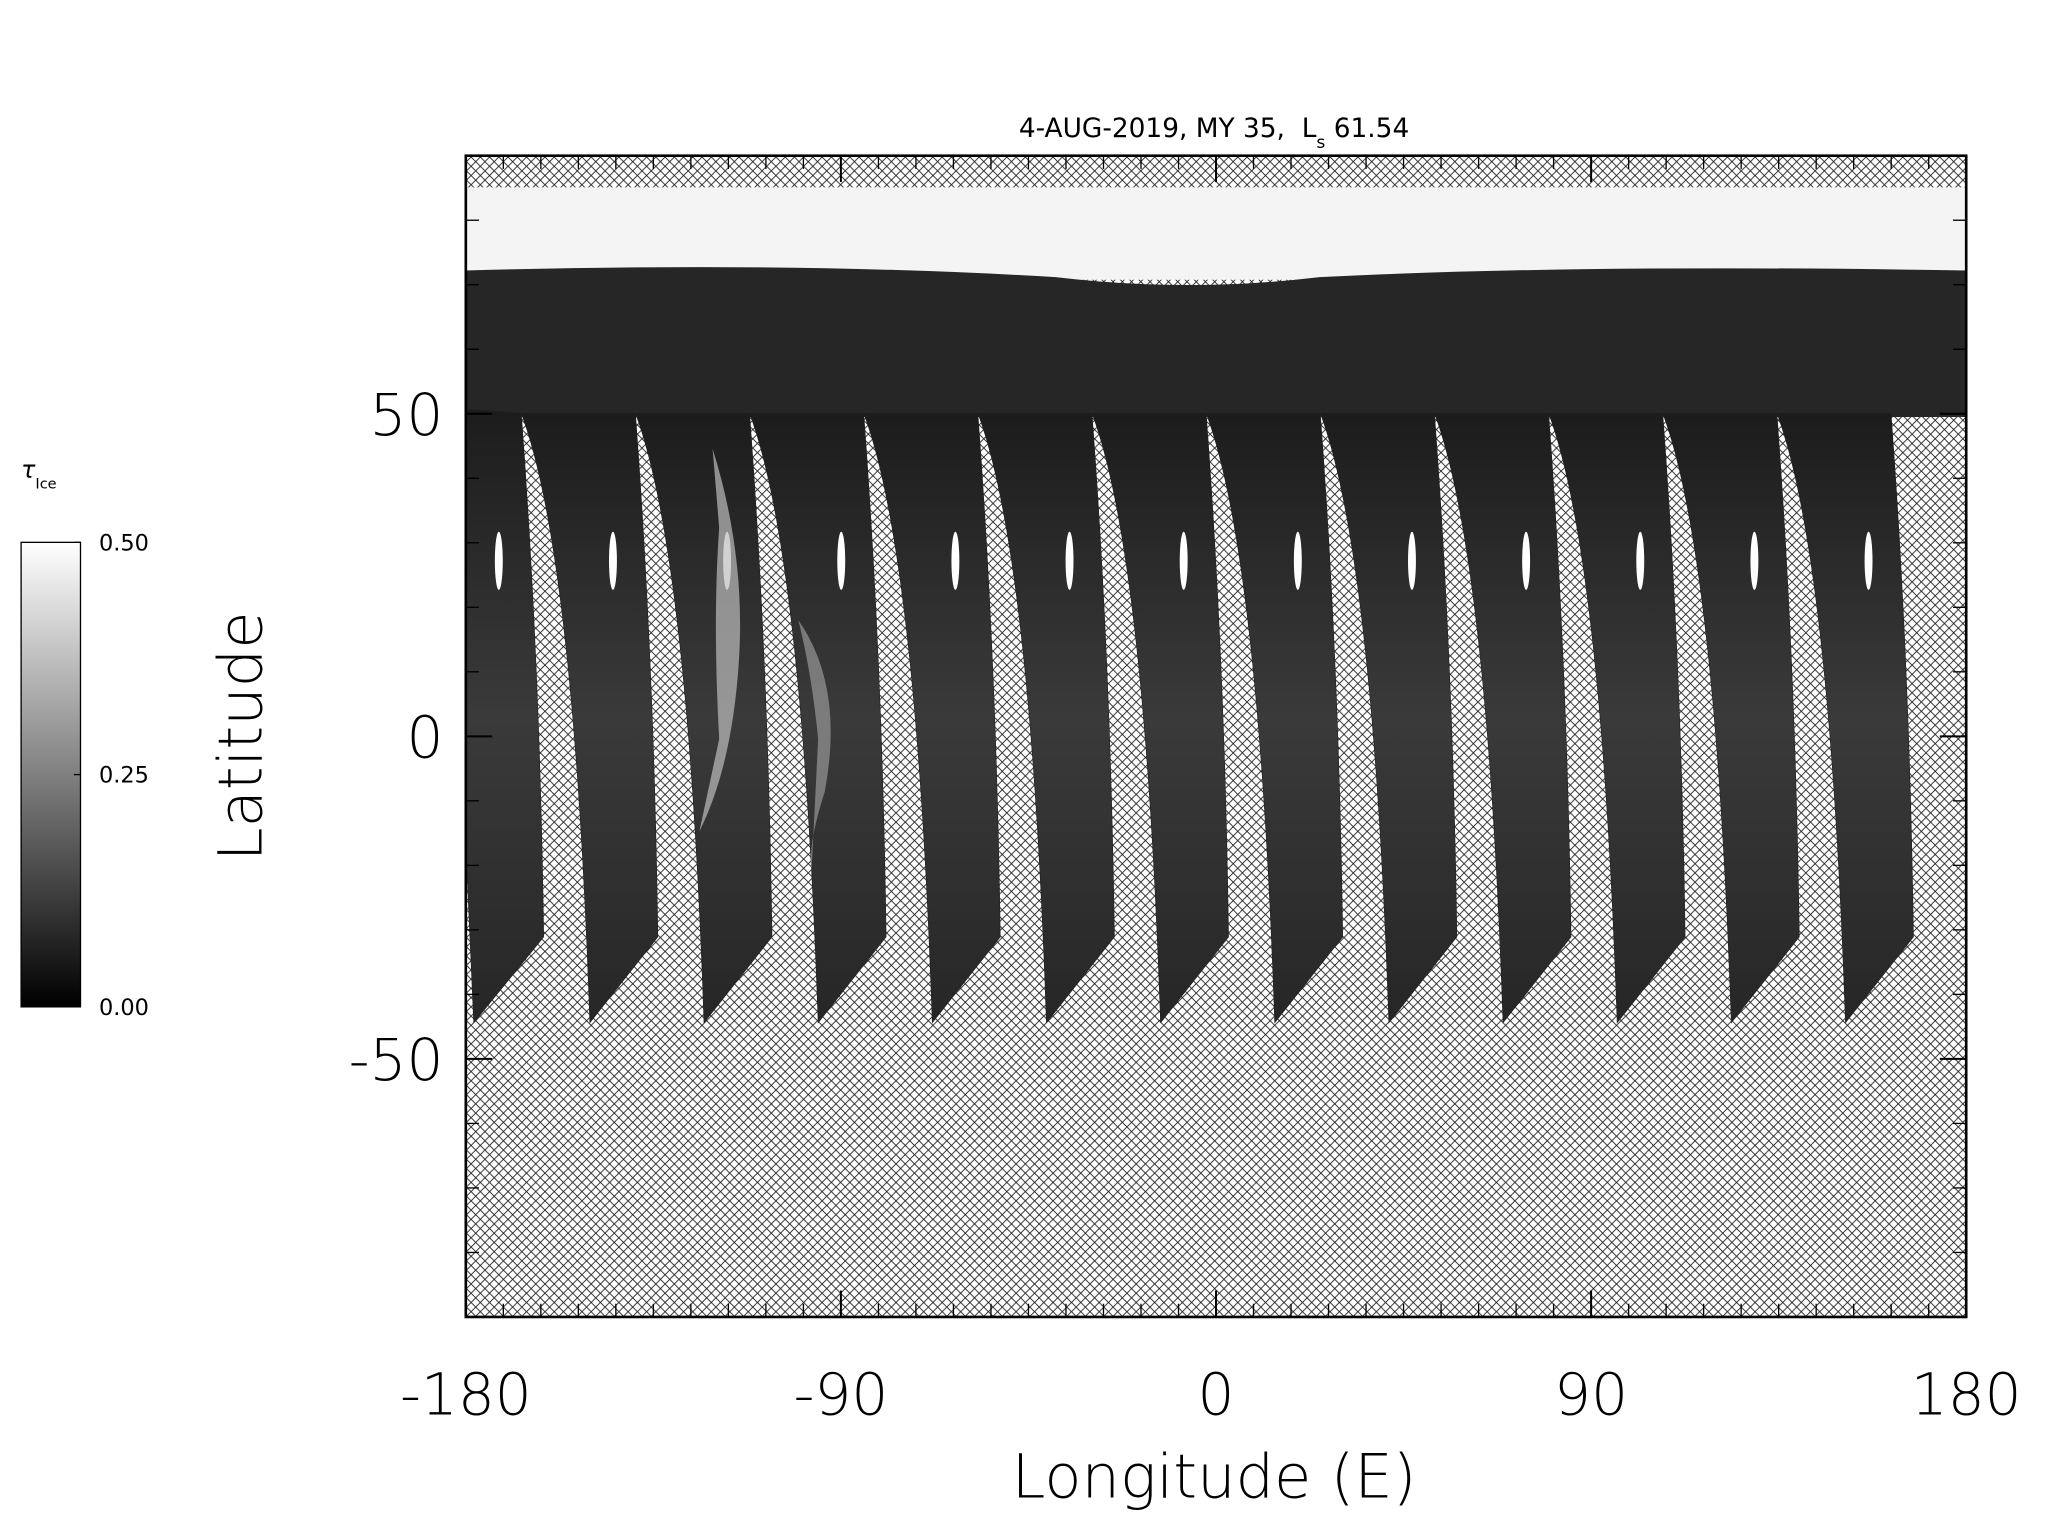 The width and height of the screenshot is (2048, 1536). What do you see at coordinates (466, 1395) in the screenshot?
I see `x-tick-label: -180` at bounding box center [466, 1395].